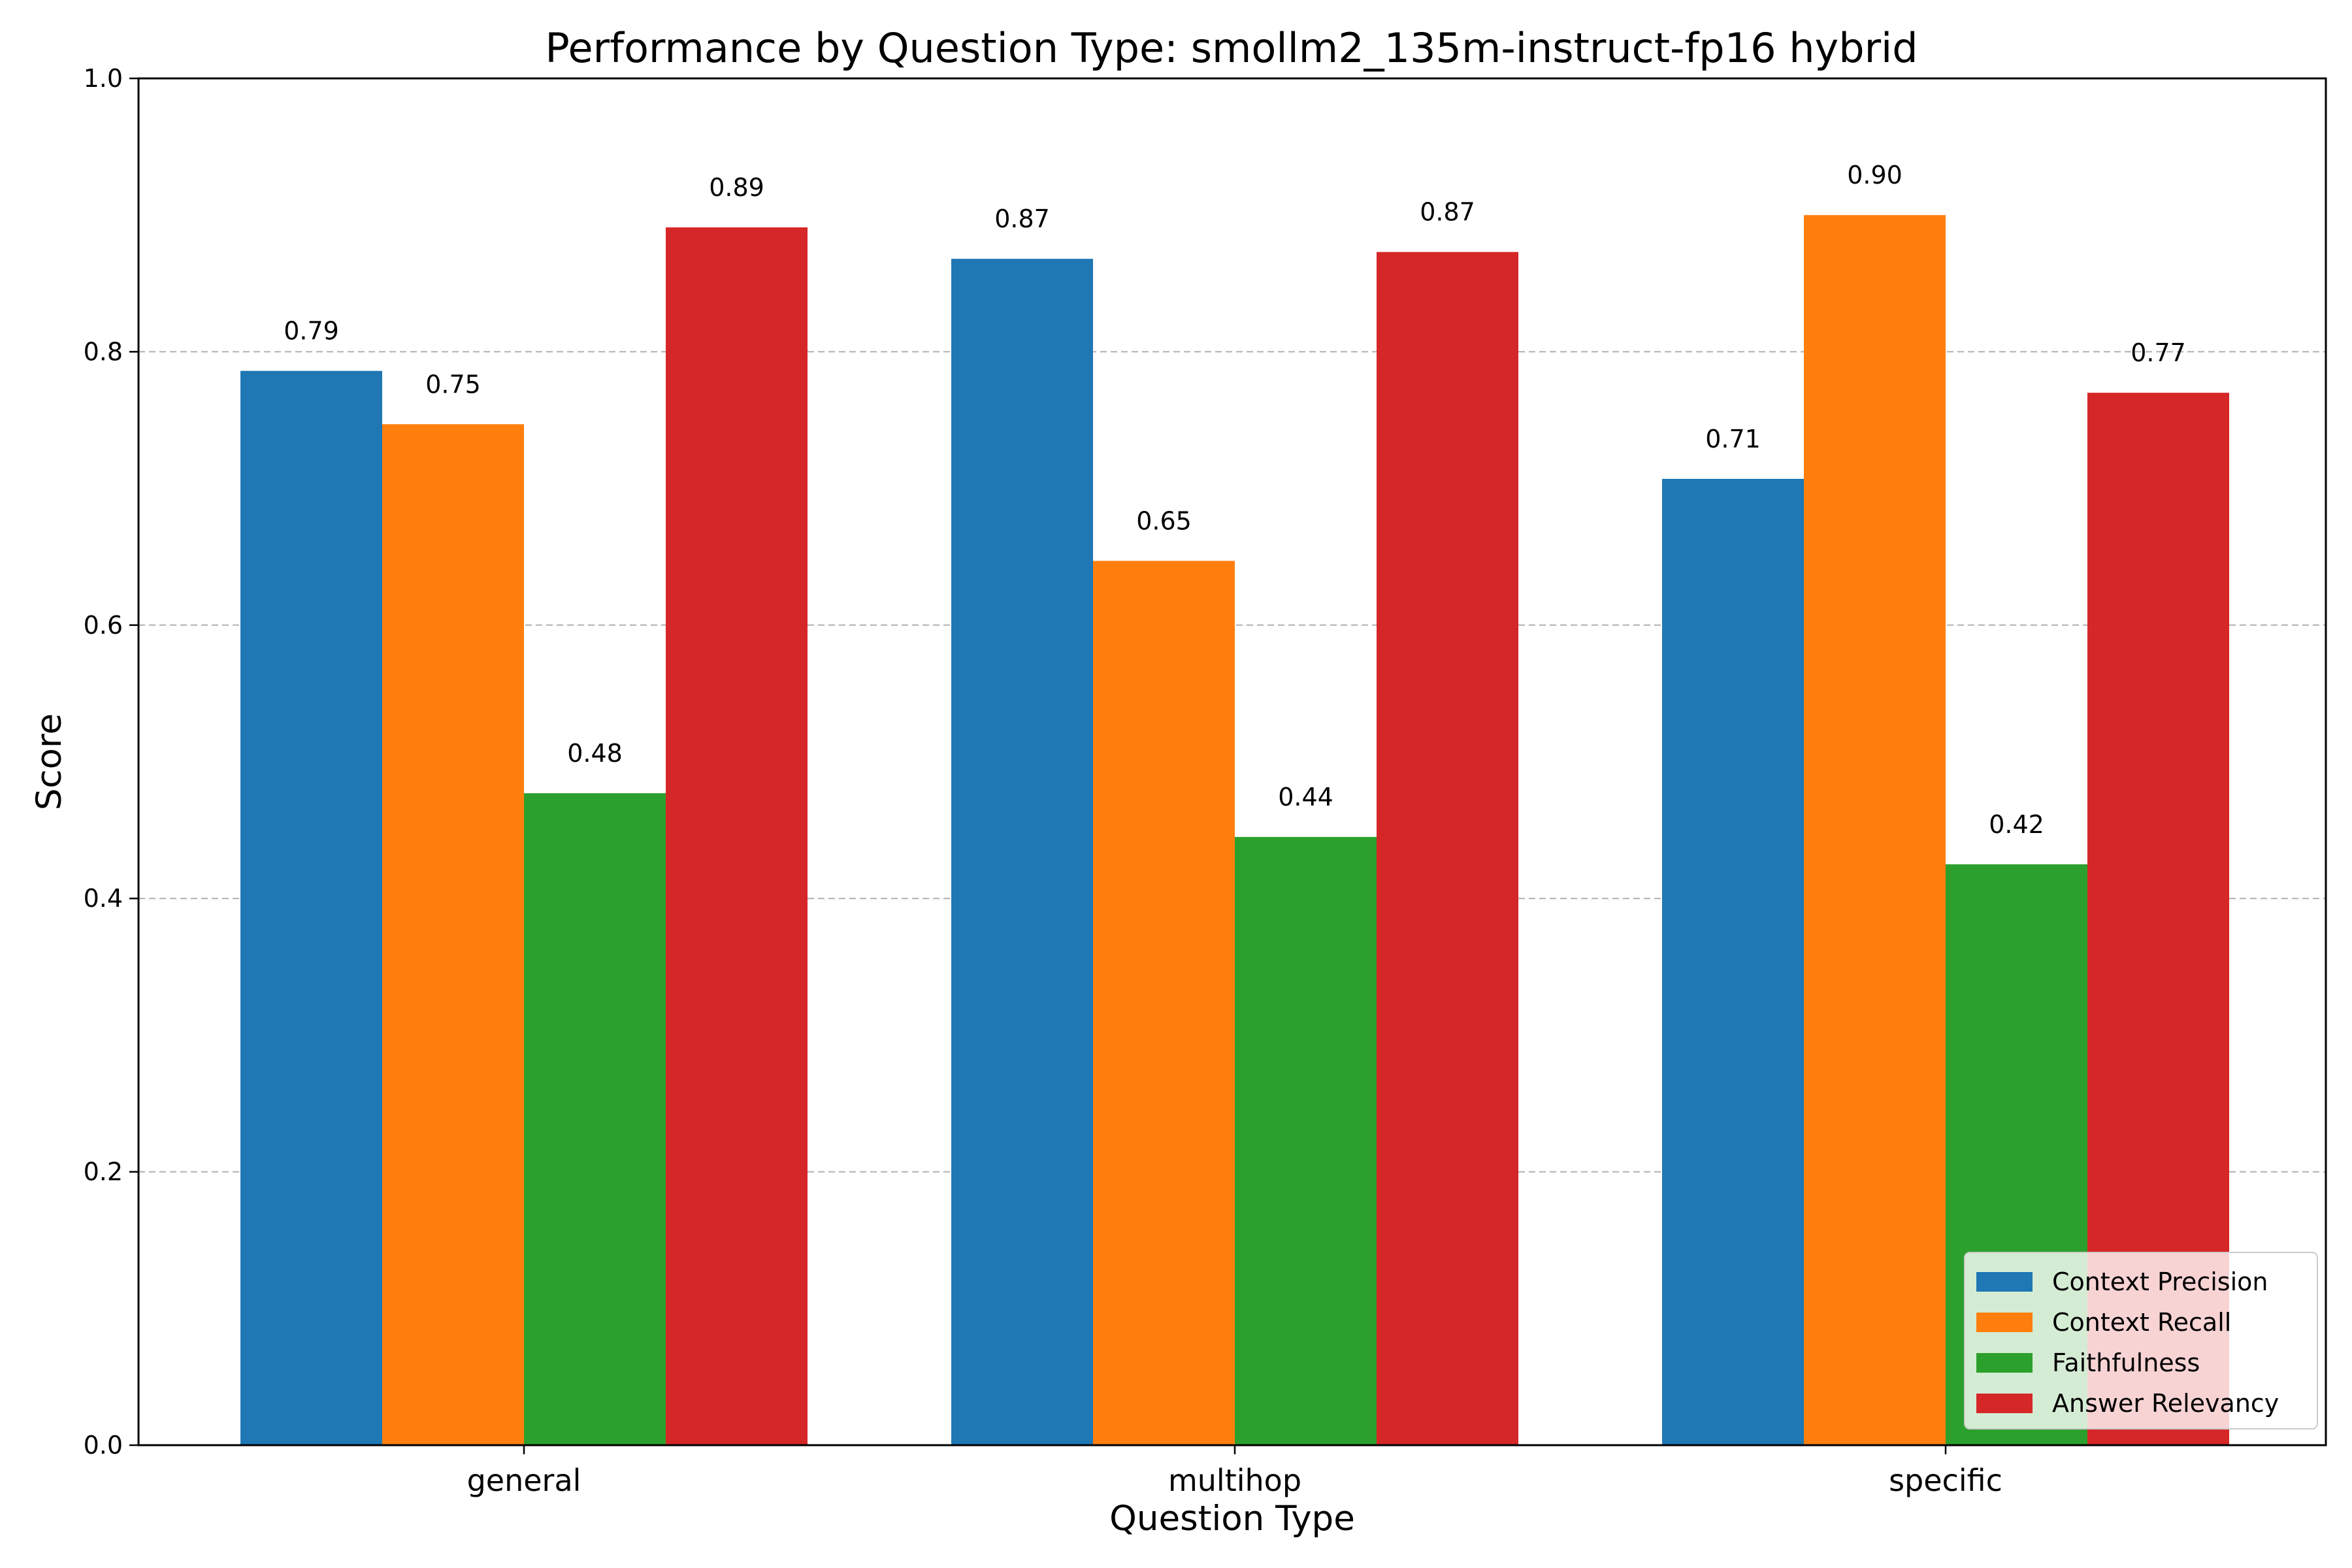 The width and height of the screenshot is (2352, 1568). Describe the element at coordinates (1875, 175) in the screenshot. I see `data-label: 0.90` at that location.